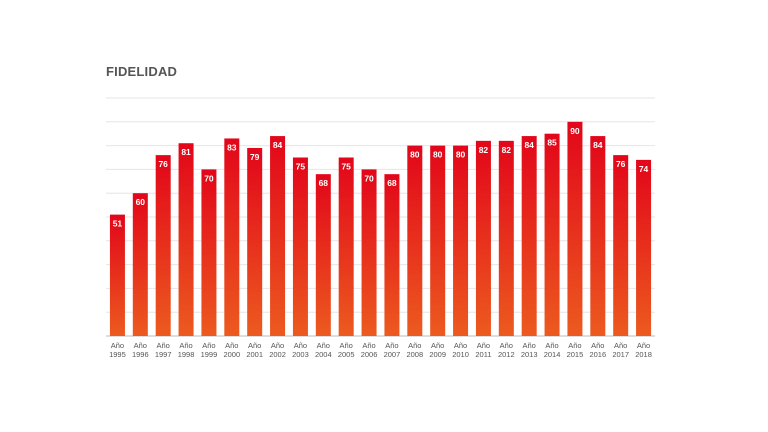 This screenshot has width=768, height=432. I want to click on data-label-1999: 70, so click(209, 178).